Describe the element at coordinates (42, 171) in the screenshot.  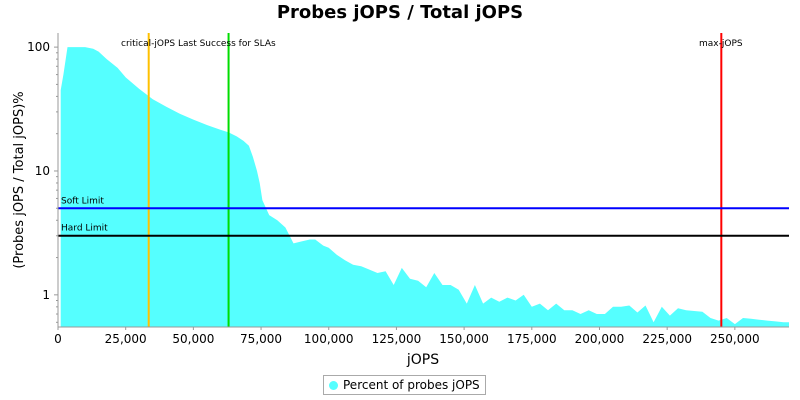
I see `y-tick-label: 10` at that location.